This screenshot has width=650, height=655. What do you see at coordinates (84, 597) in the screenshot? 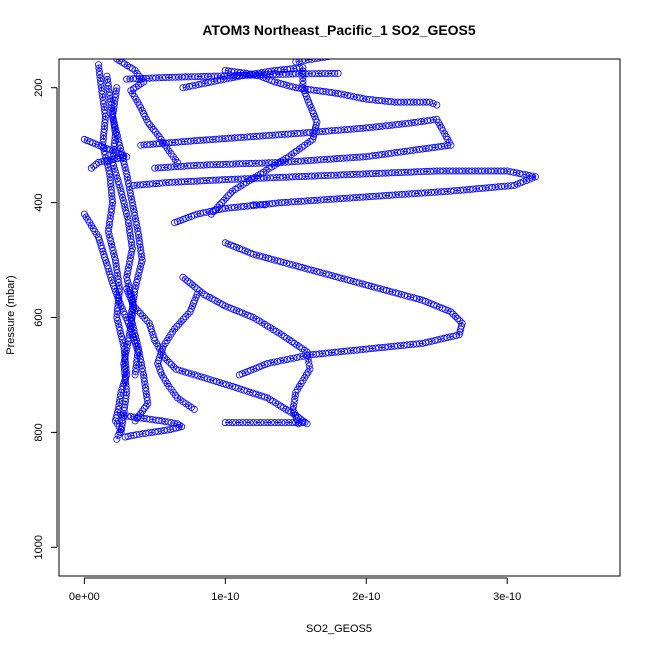
I see `x-tick-label: 0e+00` at bounding box center [84, 597].